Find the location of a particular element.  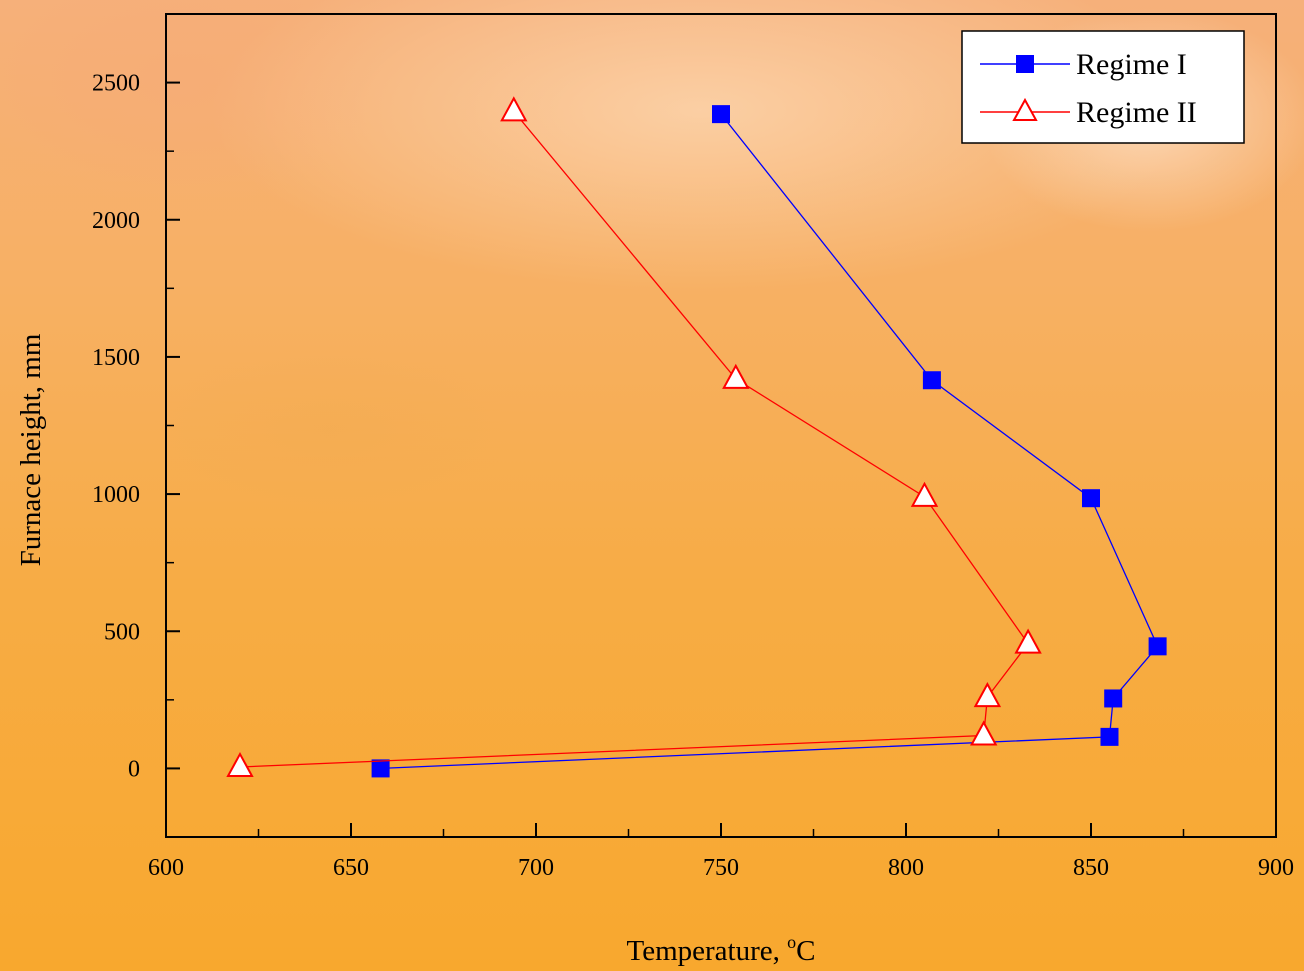

x-axis-title: Temperature, oC is located at coordinates (721, 949).